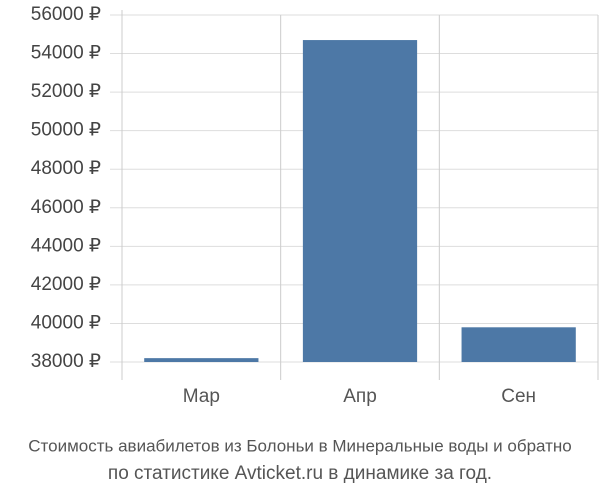 This screenshot has height=500, width=600. I want to click on y-tick-label: 46000 ₽, so click(66, 207).